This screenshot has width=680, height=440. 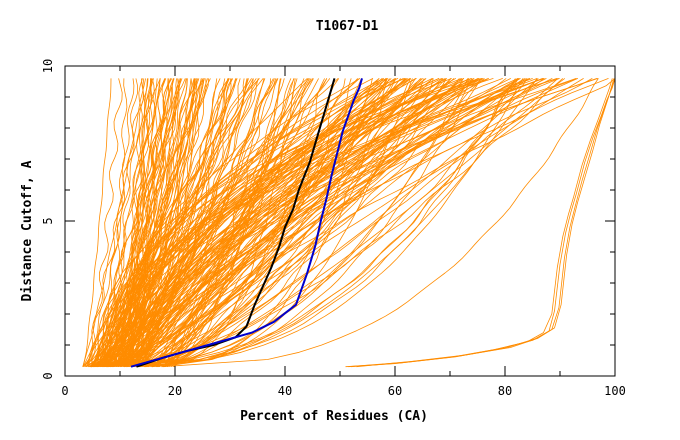 What do you see at coordinates (285, 391) in the screenshot?
I see `x-tick-label: 40` at bounding box center [285, 391].